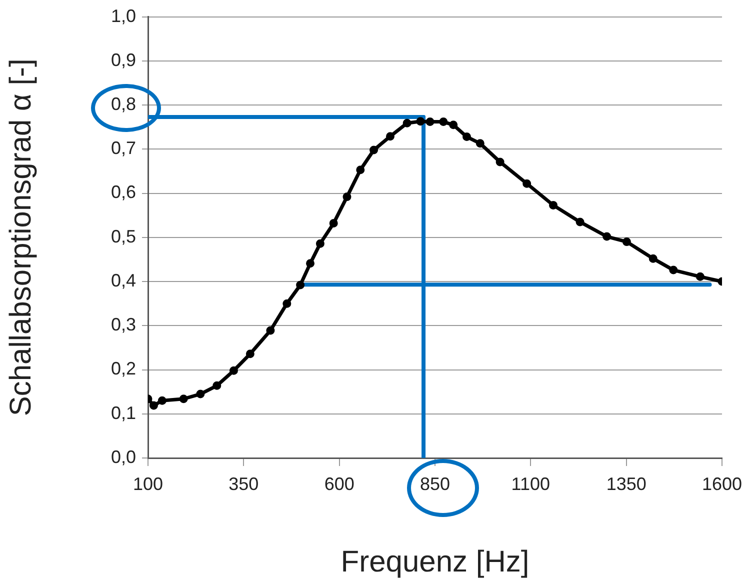 The width and height of the screenshot is (756, 585). What do you see at coordinates (123, 412) in the screenshot?
I see `y-tick-label: 0,1` at bounding box center [123, 412].